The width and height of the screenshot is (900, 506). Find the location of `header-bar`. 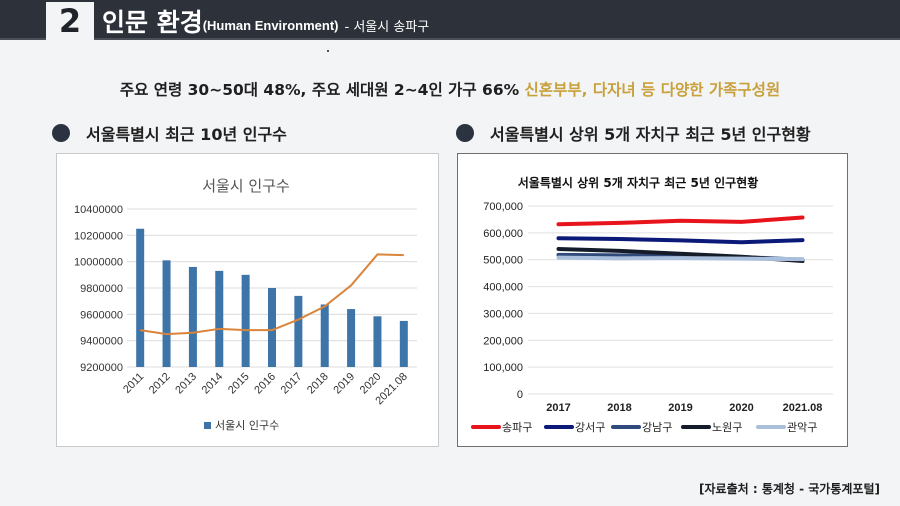

header-bar is located at coordinates (450, 20).